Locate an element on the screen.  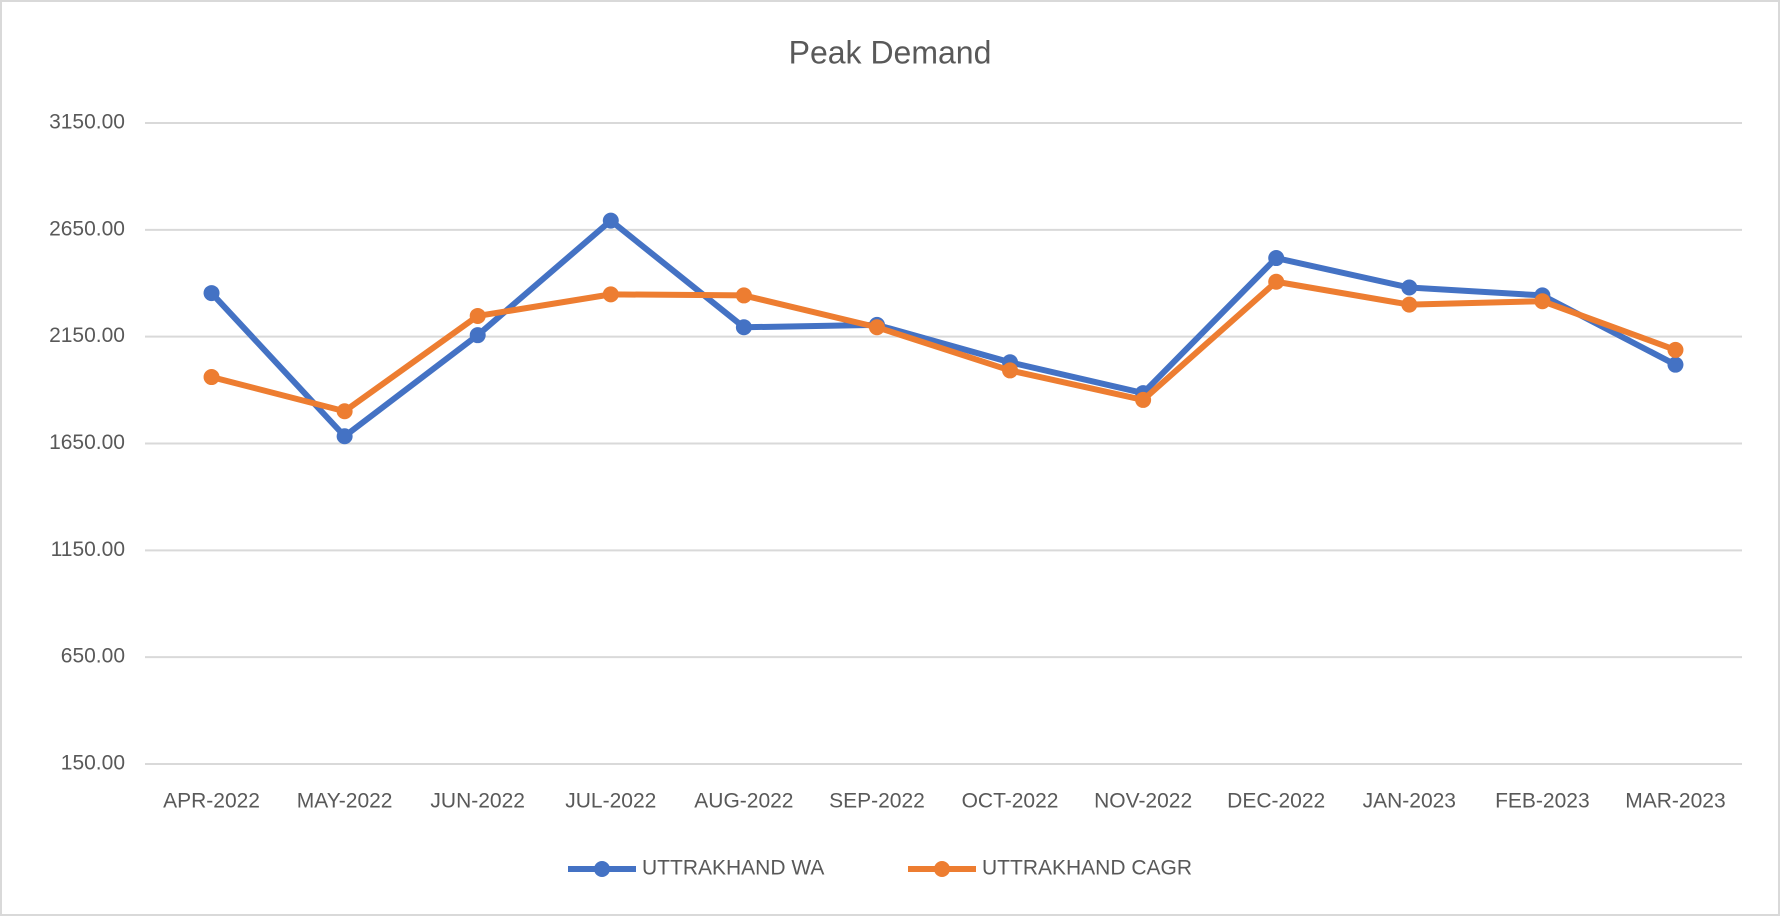
y-tick-label: 1150.00 is located at coordinates (88, 549).